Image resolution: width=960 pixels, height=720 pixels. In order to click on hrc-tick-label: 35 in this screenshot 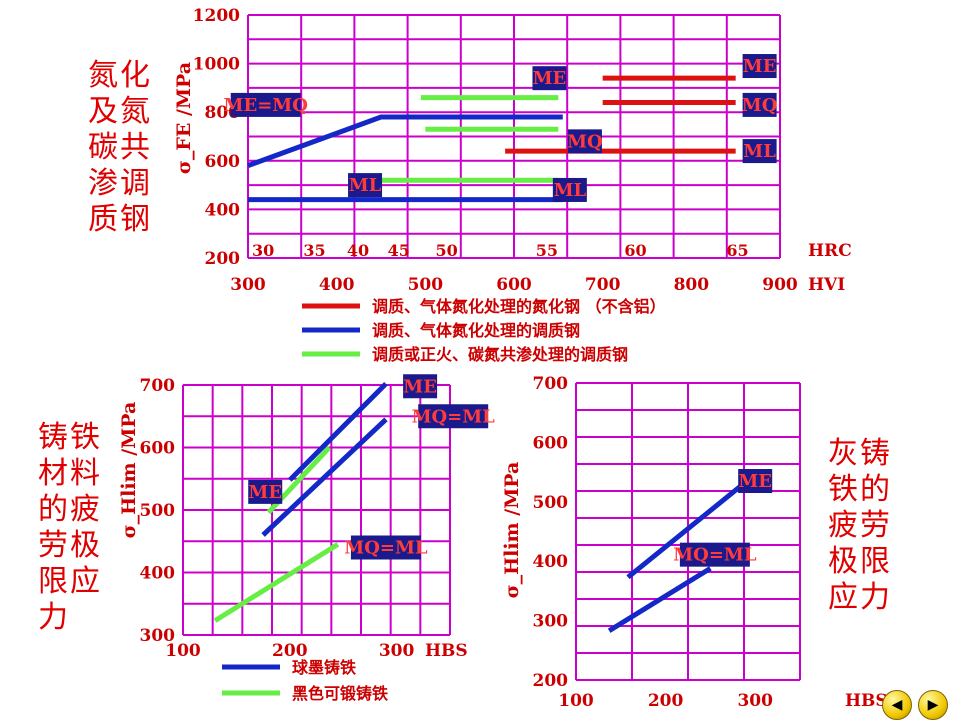, I will do `click(314, 250)`.